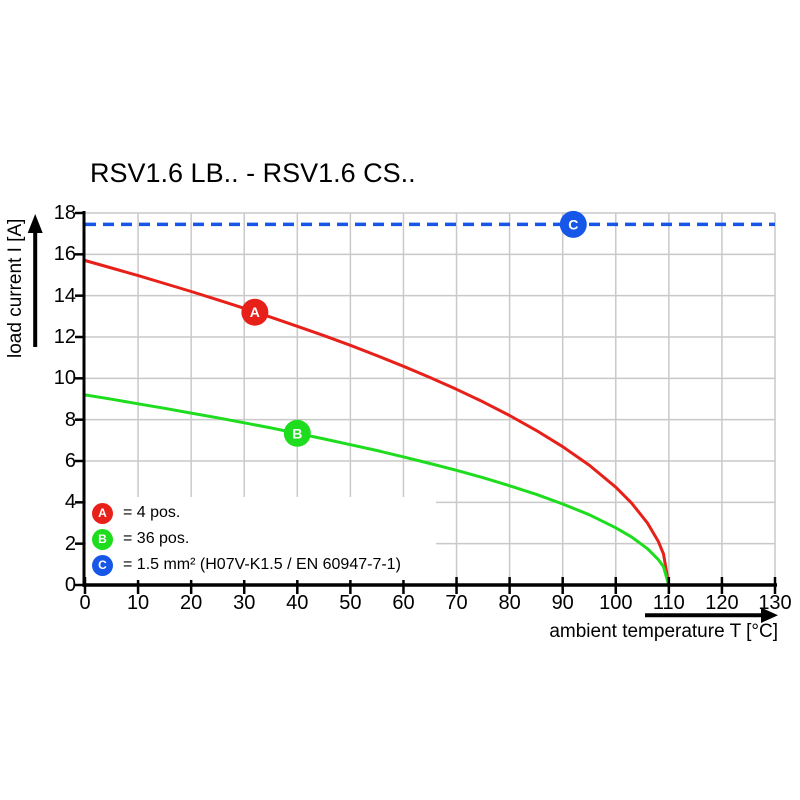  What do you see at coordinates (244, 603) in the screenshot?
I see `x-tick-label: 30` at bounding box center [244, 603].